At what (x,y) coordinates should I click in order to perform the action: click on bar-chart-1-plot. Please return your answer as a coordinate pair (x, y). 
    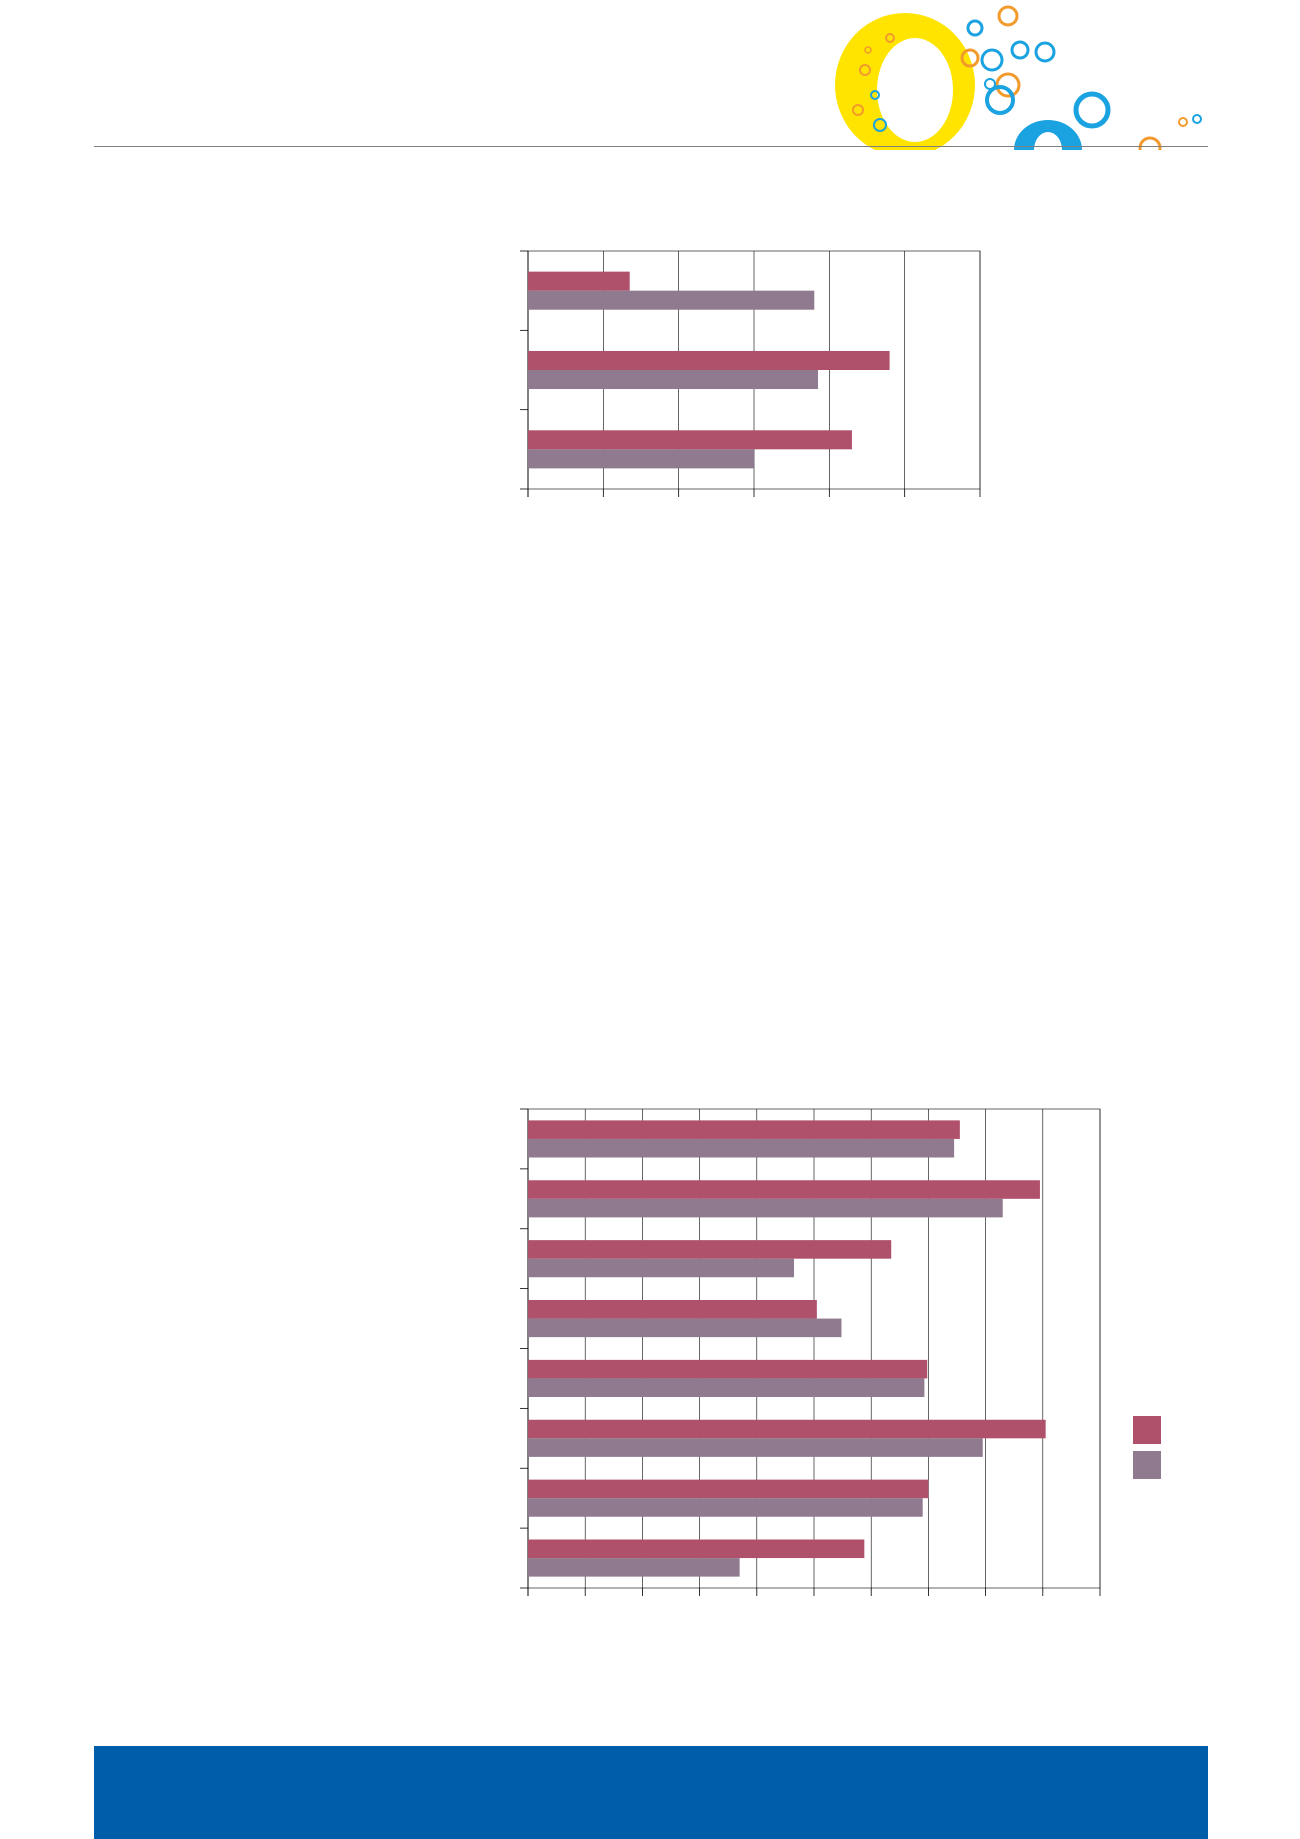
    Looking at the image, I should click on (785, 373).